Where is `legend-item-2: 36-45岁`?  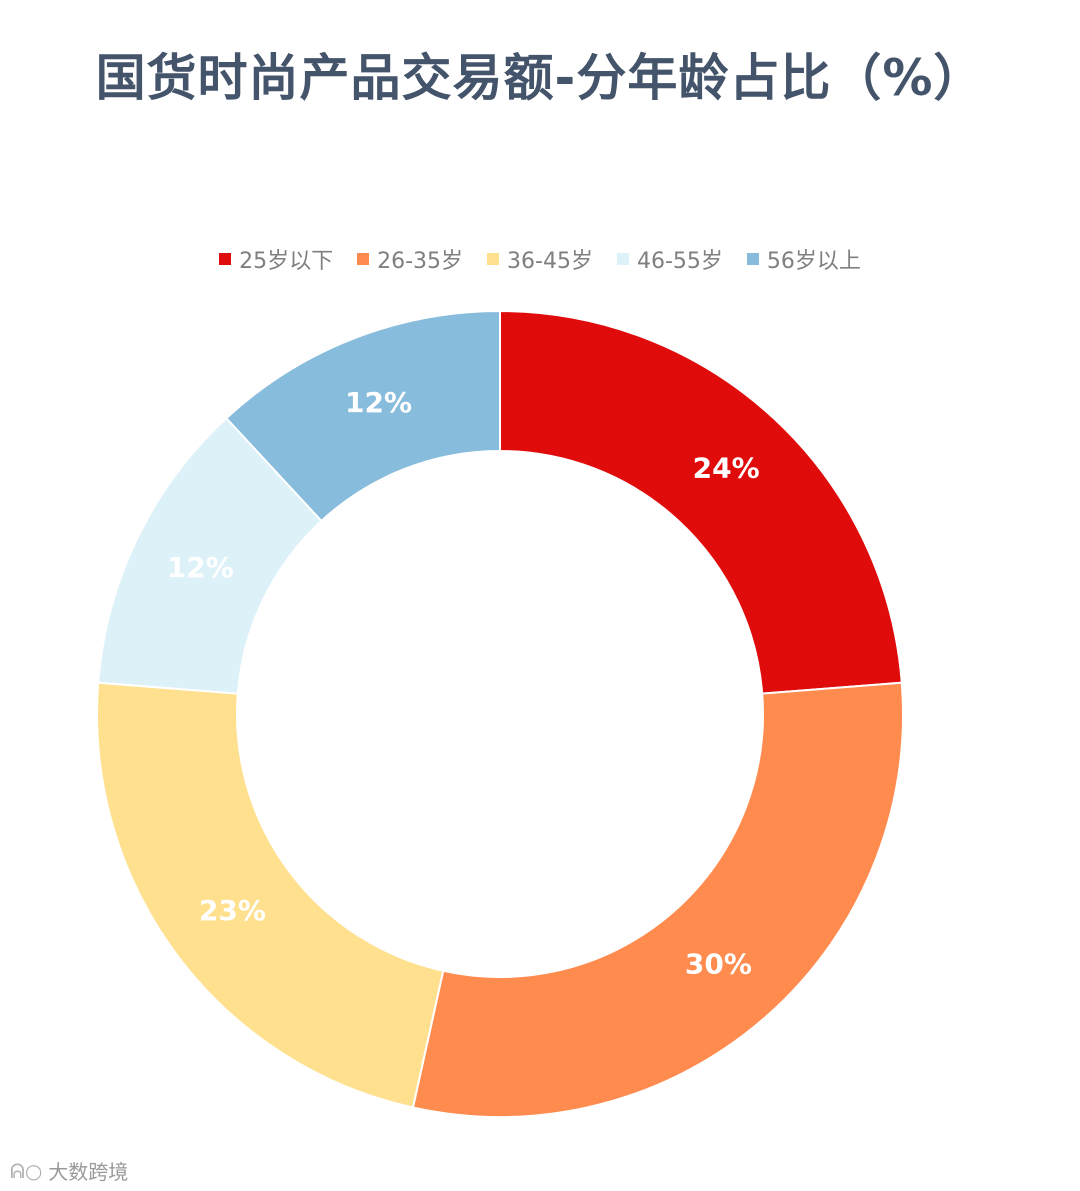 legend-item-2: 36-45岁 is located at coordinates (540, 259).